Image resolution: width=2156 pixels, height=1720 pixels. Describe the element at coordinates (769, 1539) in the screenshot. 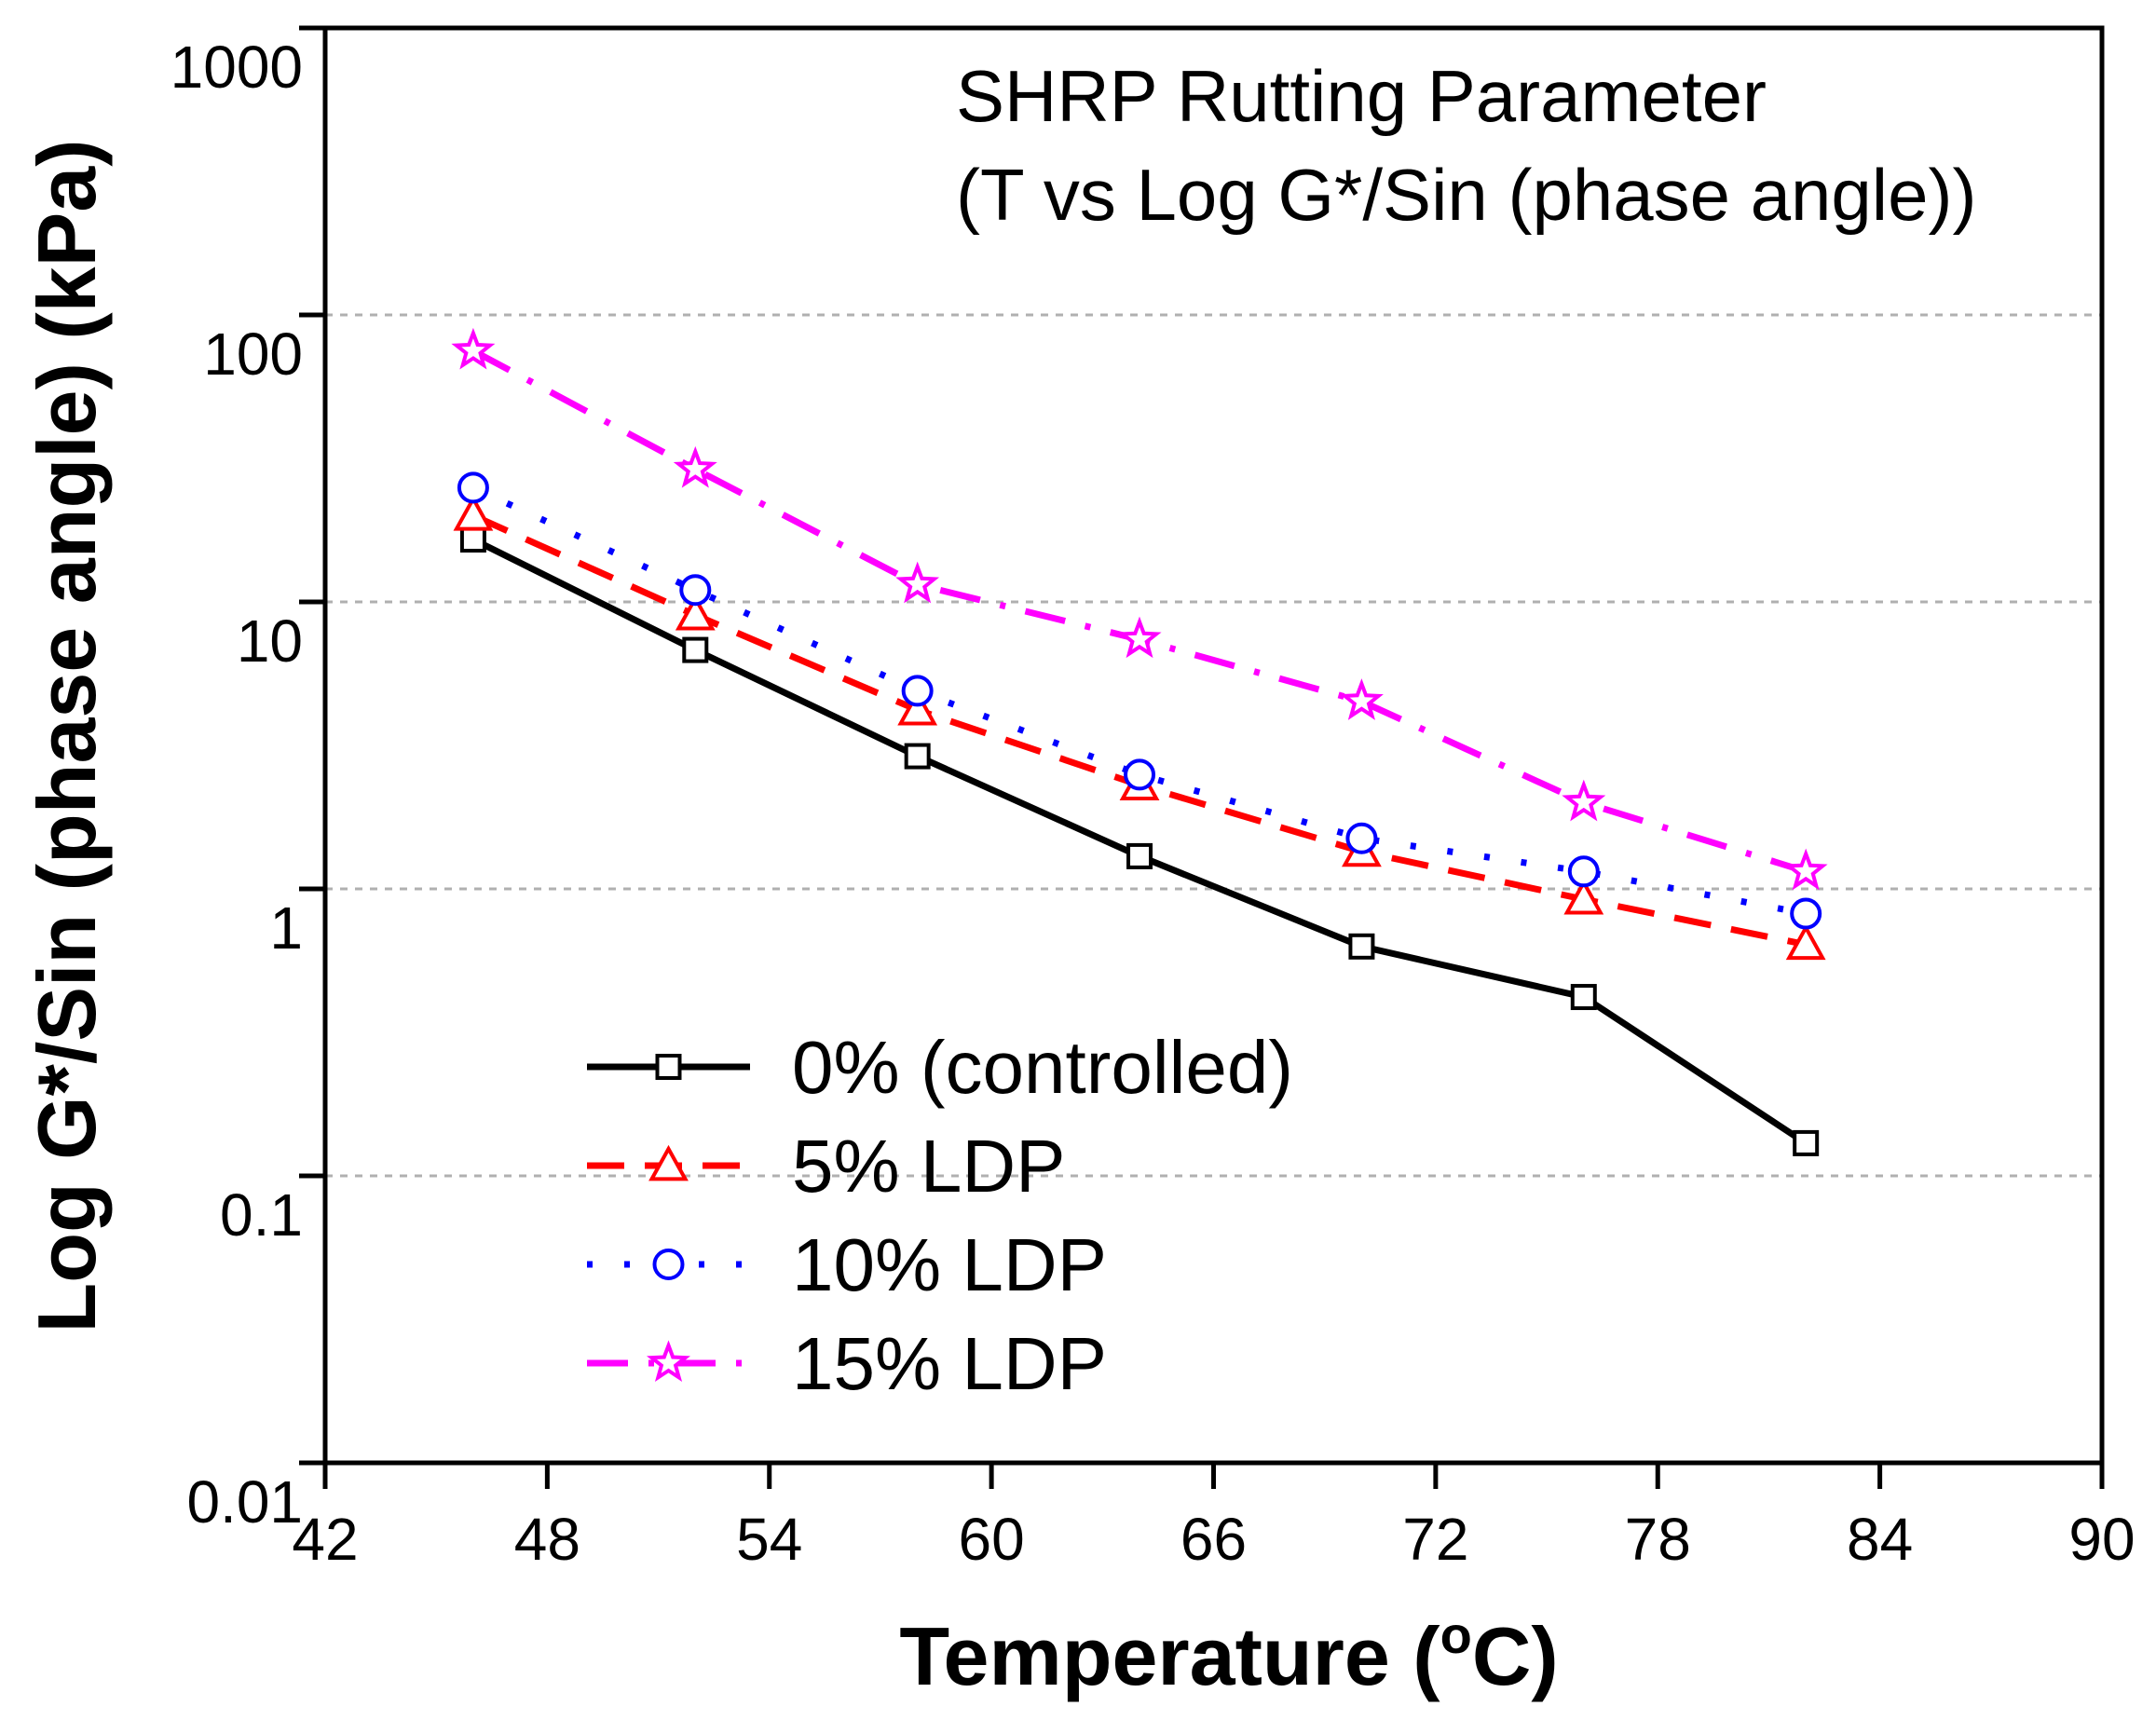

I see `x-tick-label-54: 54` at that location.